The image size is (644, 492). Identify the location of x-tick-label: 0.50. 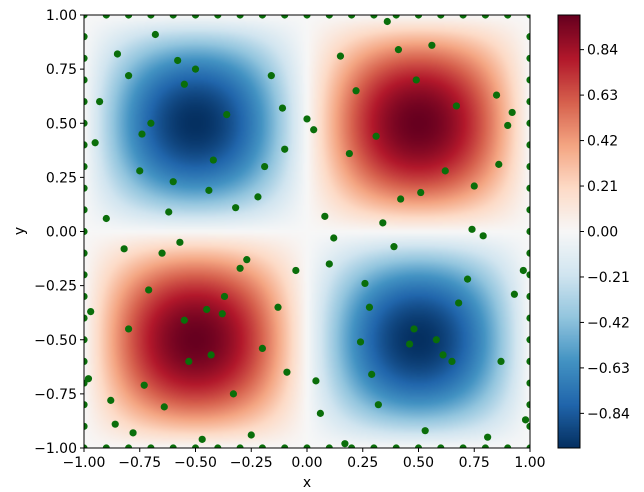
(418, 463).